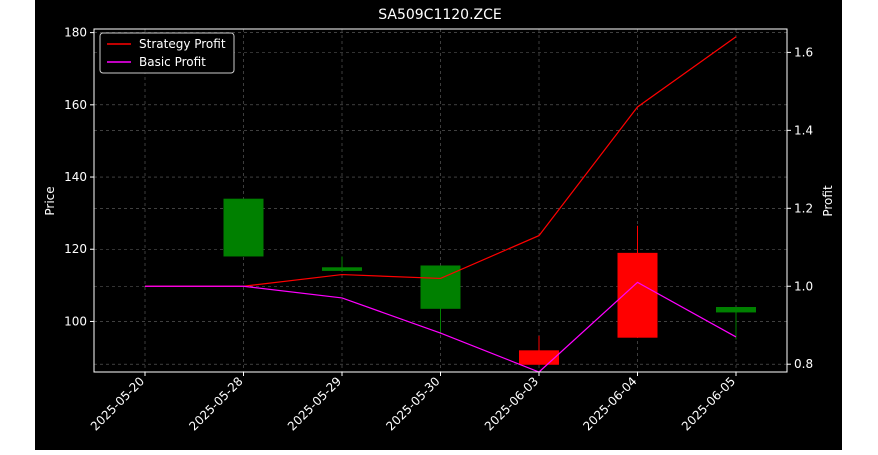 The width and height of the screenshot is (878, 455). What do you see at coordinates (511, 403) in the screenshot?
I see `x-tick-label: 2025-06-03` at bounding box center [511, 403].